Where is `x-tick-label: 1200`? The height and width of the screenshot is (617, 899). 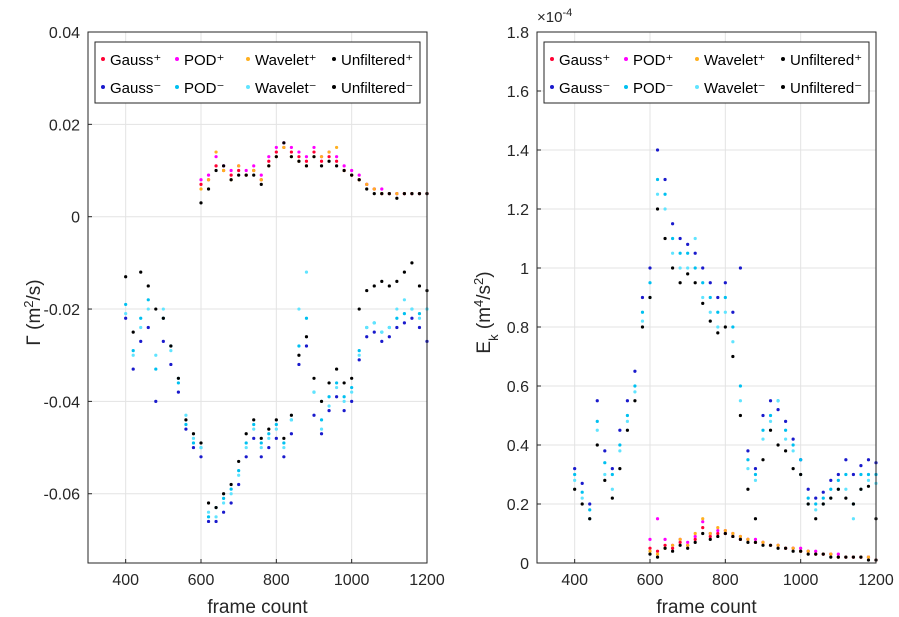
x-tick-label: 1200 is located at coordinates (427, 580).